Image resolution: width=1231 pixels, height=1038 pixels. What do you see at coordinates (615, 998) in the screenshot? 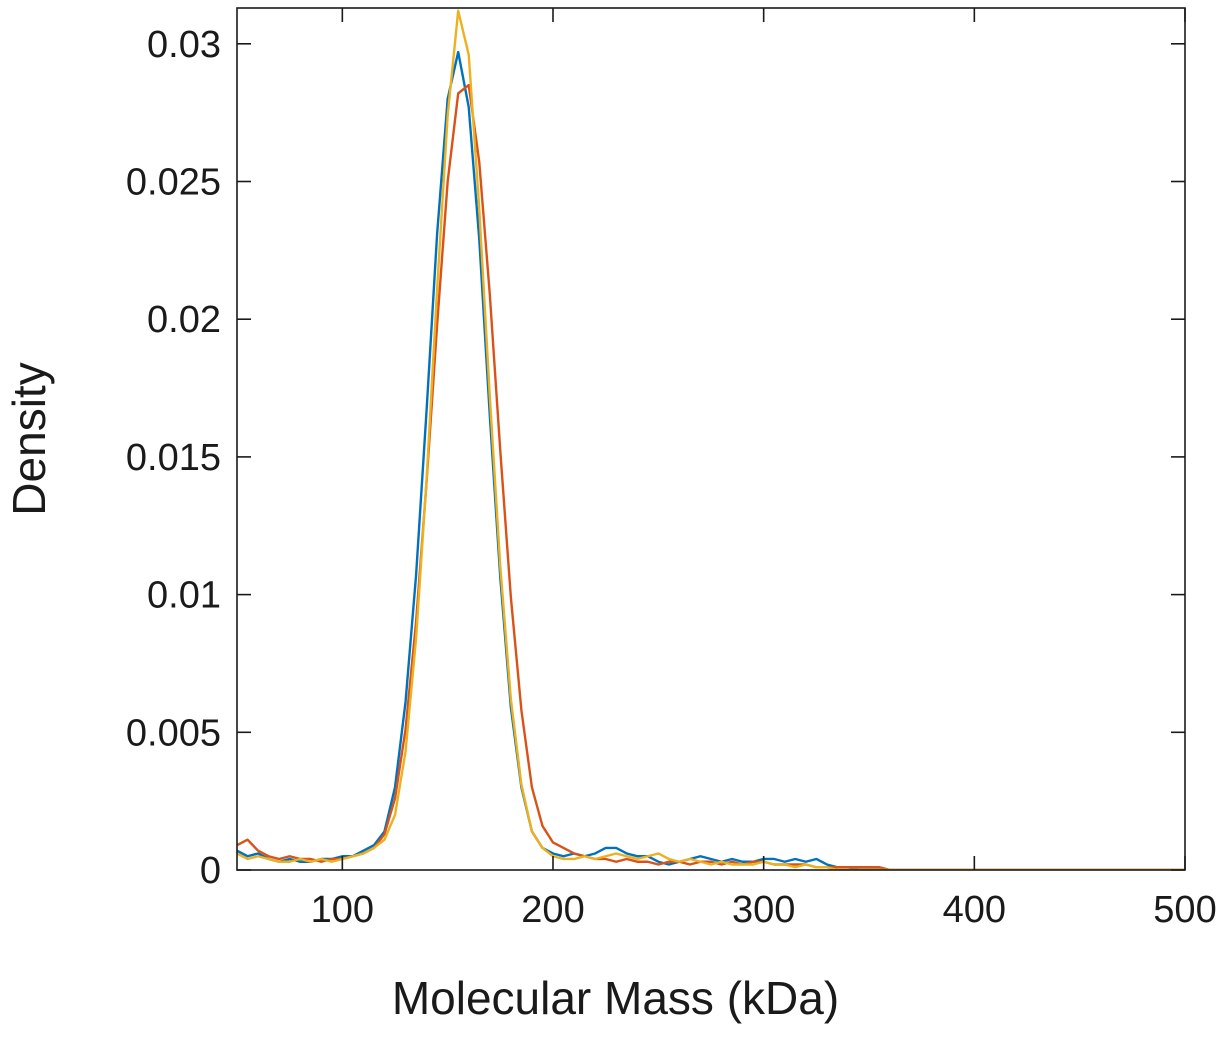
I see `x-axis-label: Molecular Mass (kDa)` at bounding box center [615, 998].